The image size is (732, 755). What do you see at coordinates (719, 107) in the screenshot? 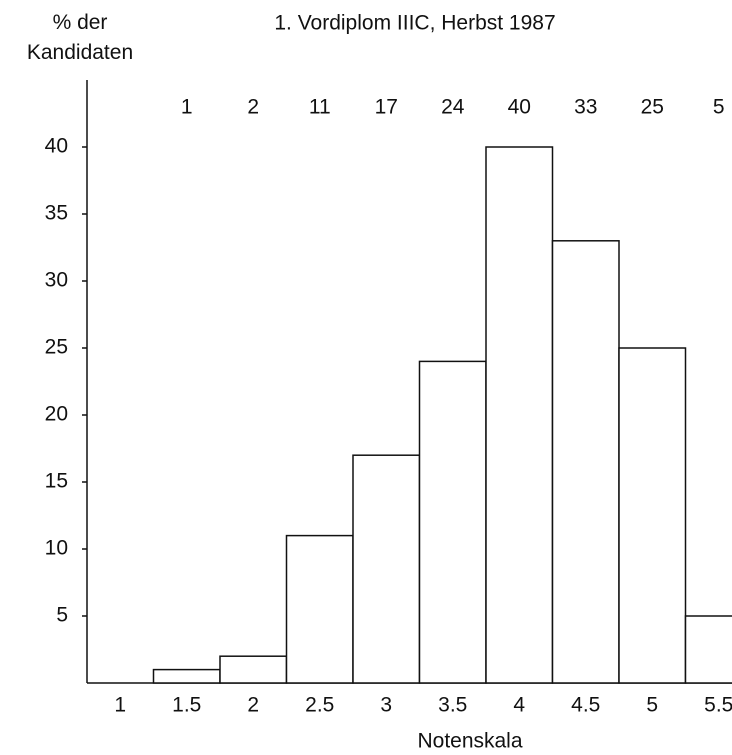
I see `value-label: 5` at bounding box center [719, 107].